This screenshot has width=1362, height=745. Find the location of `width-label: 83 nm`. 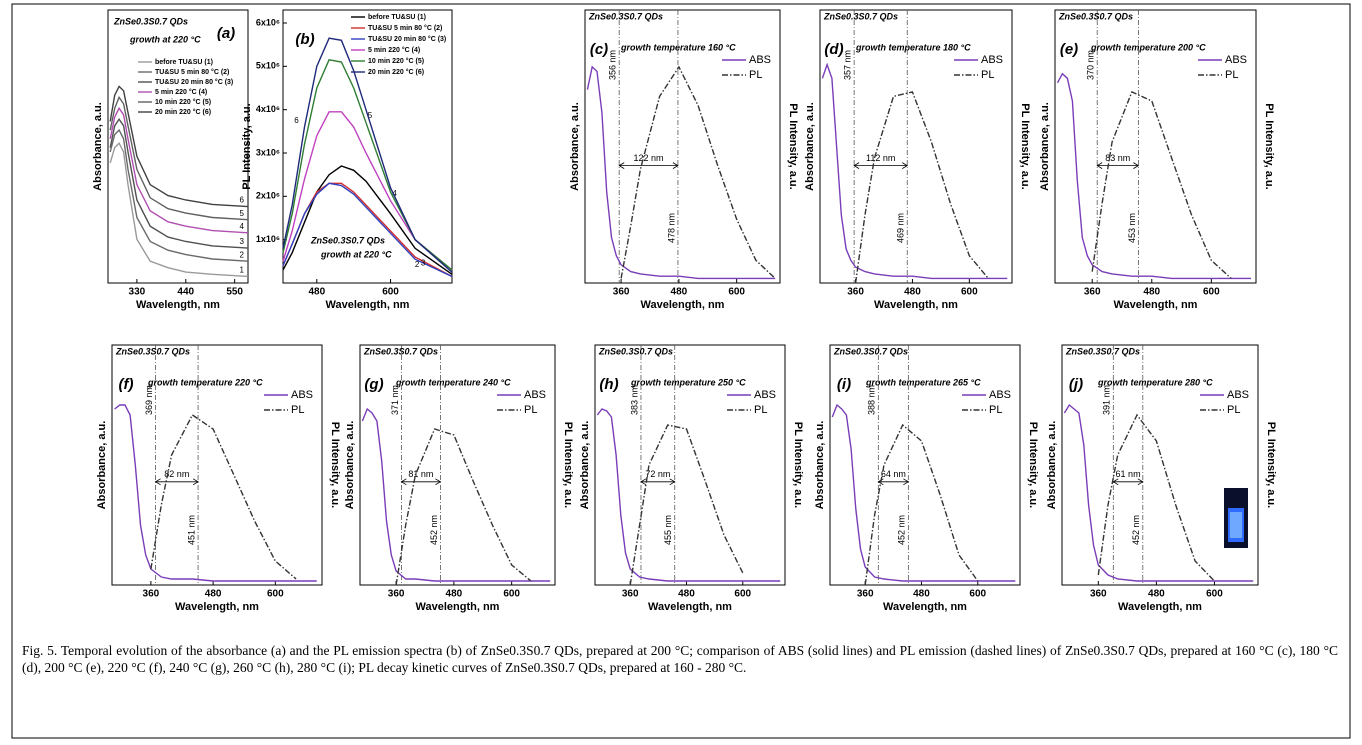

width-label: 83 nm is located at coordinates (1117, 158).